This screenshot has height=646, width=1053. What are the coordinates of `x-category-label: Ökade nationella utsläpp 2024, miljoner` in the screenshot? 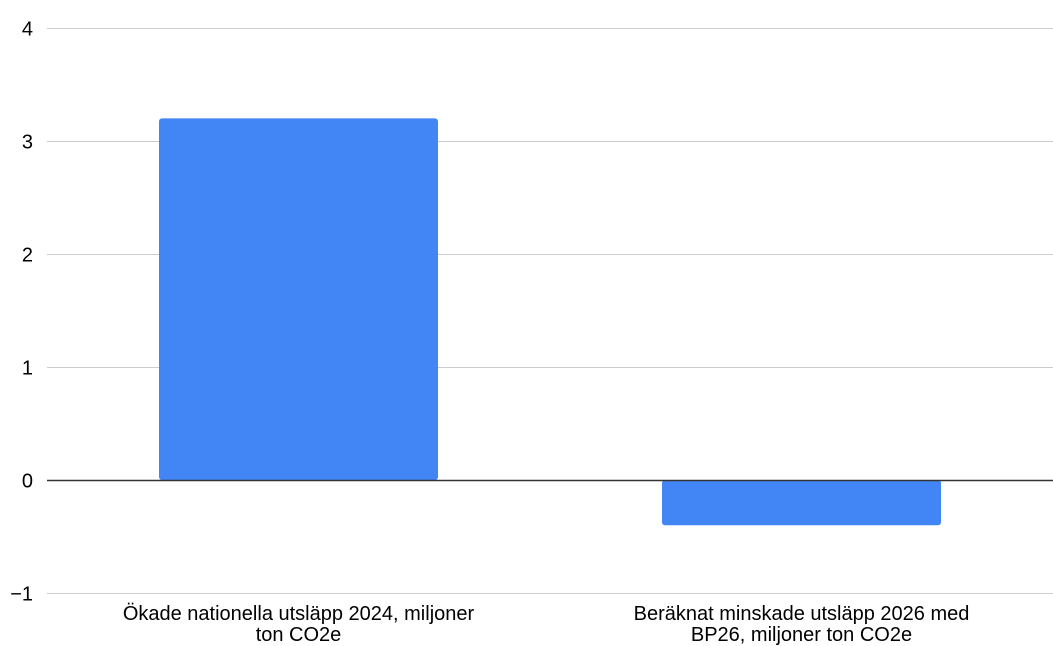 It's located at (299, 614).